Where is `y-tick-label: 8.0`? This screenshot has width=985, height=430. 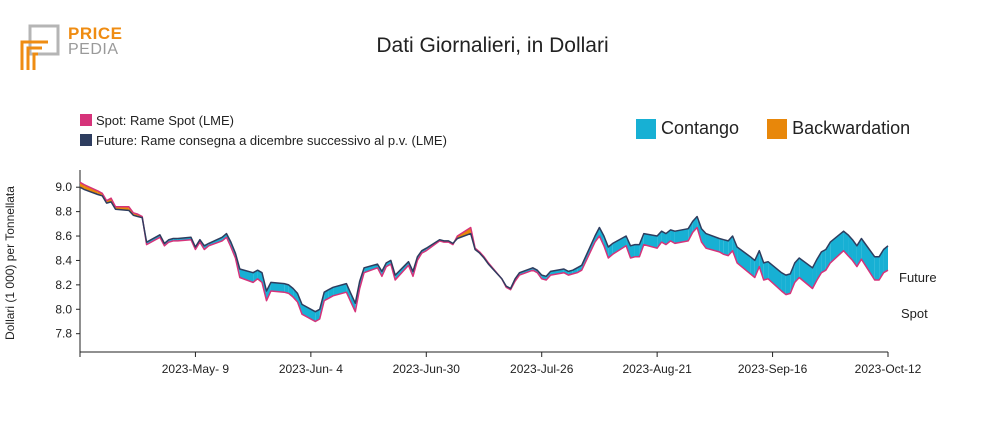 y-tick-label: 8.0 is located at coordinates (63, 309).